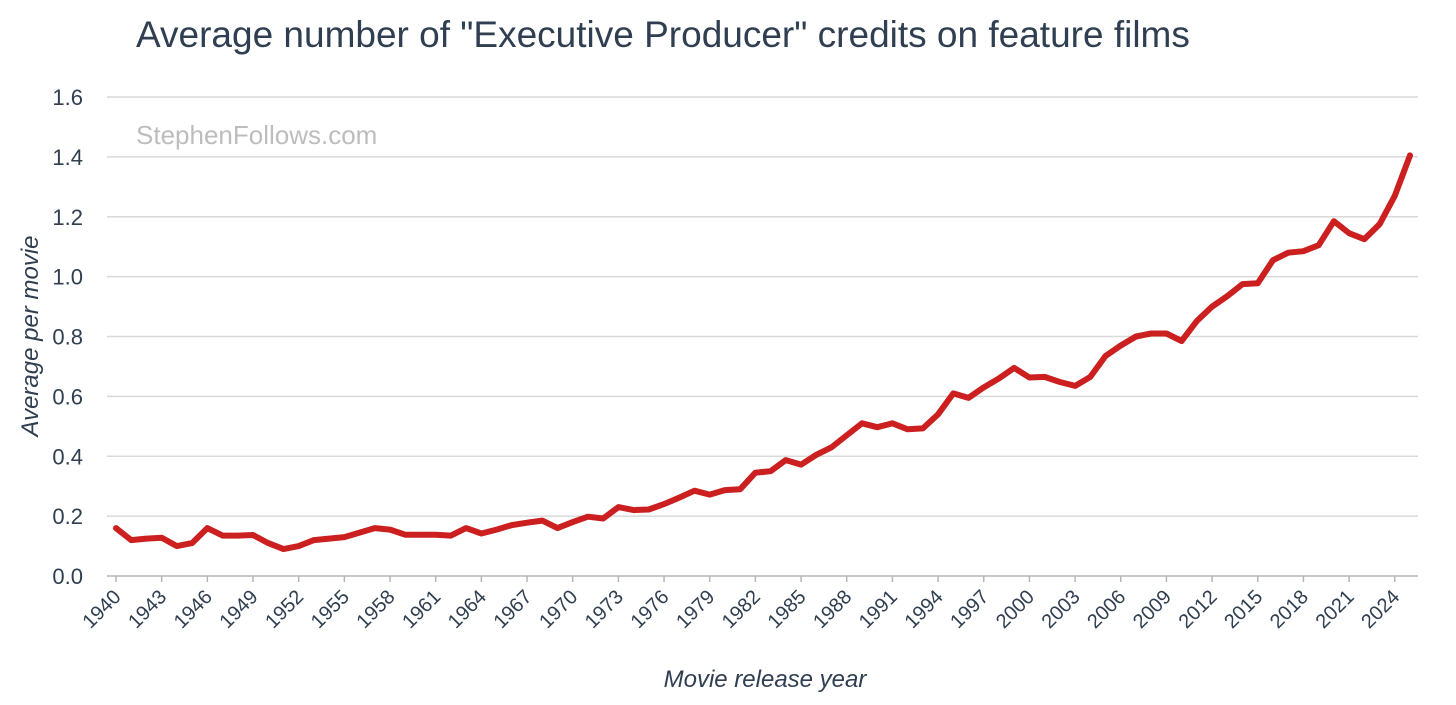 The image size is (1456, 705). What do you see at coordinates (239, 609) in the screenshot?
I see `x-tick-label: 1949` at bounding box center [239, 609].